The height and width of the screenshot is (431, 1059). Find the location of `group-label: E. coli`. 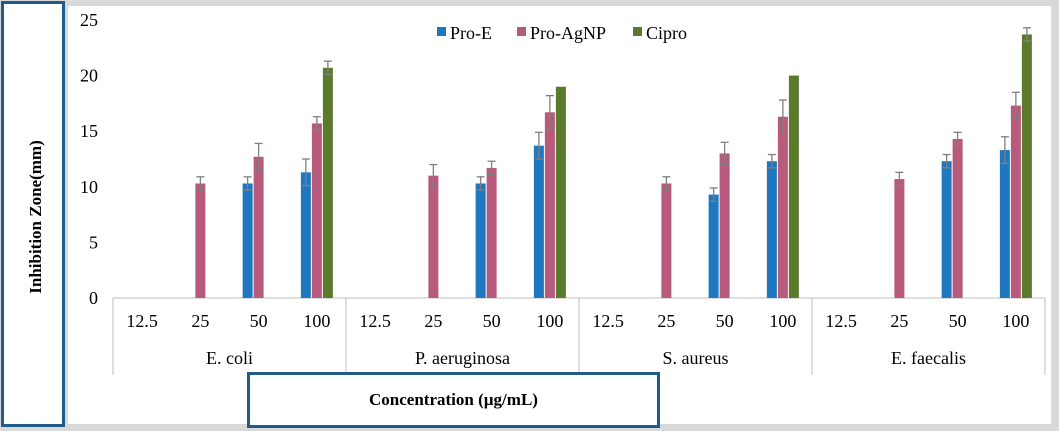

group-label: E. coli is located at coordinates (229, 358).